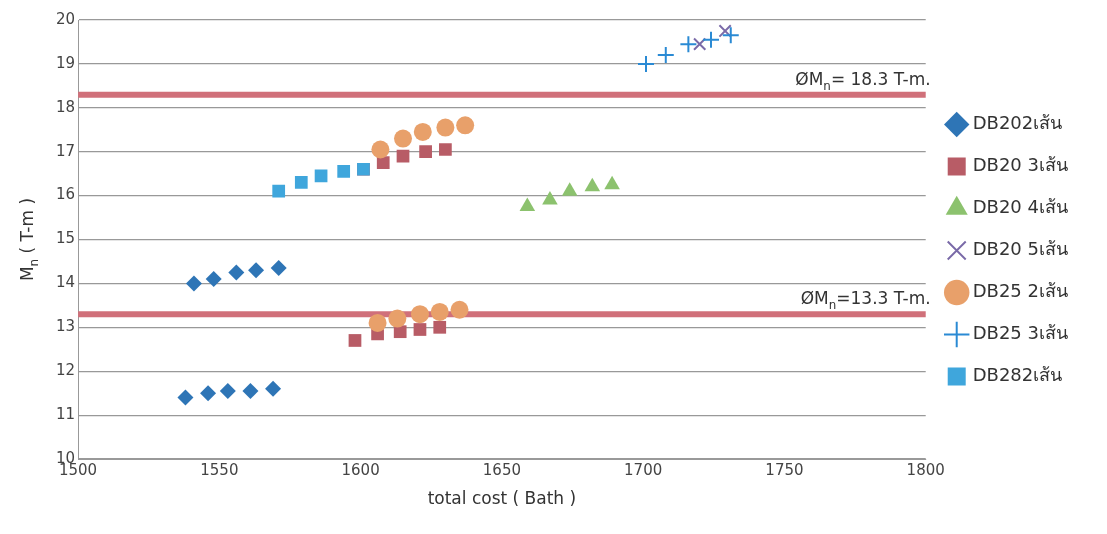  Describe the element at coordinates (1017, 123) in the screenshot. I see `legend-label: DB202เส้น` at that location.